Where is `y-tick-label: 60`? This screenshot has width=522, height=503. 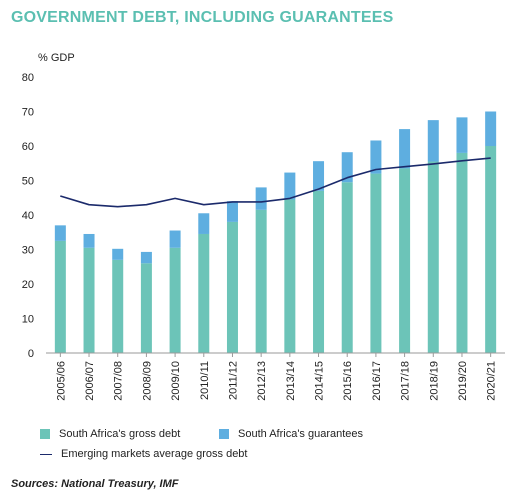 y-tick-label: 60 is located at coordinates (28, 147).